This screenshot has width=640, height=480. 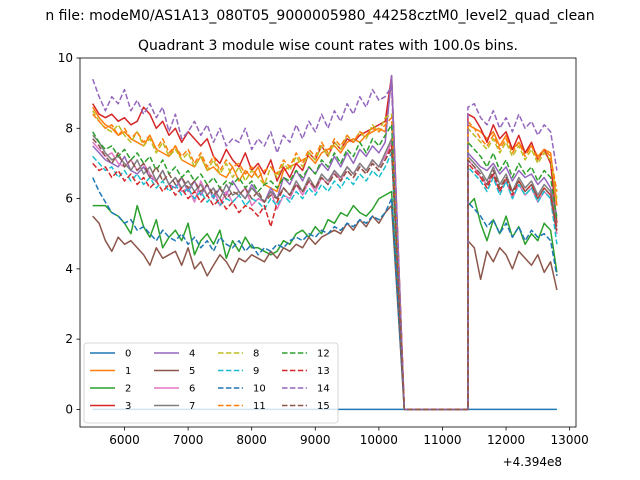 I want to click on y-tick-label: 10, so click(x=65, y=58).